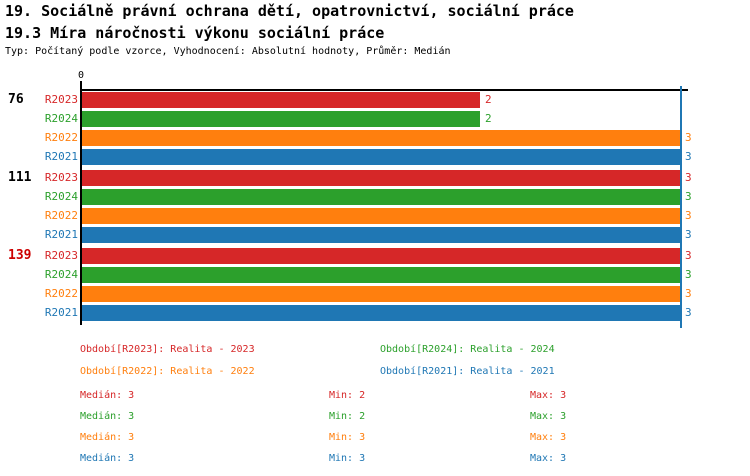 The height and width of the screenshot is (476, 750). Describe the element at coordinates (107, 395) in the screenshot. I see `stat-median-R2023: Medián: 3` at that location.